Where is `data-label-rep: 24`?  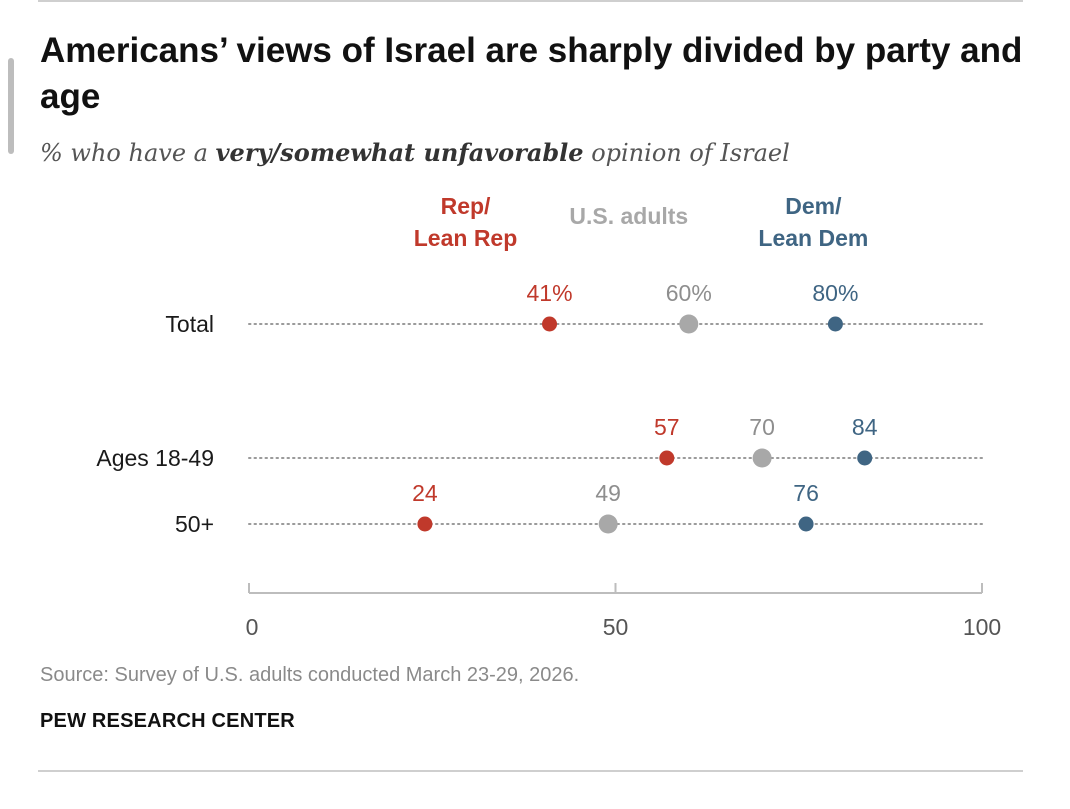 data-label-rep: 24 is located at coordinates (425, 493).